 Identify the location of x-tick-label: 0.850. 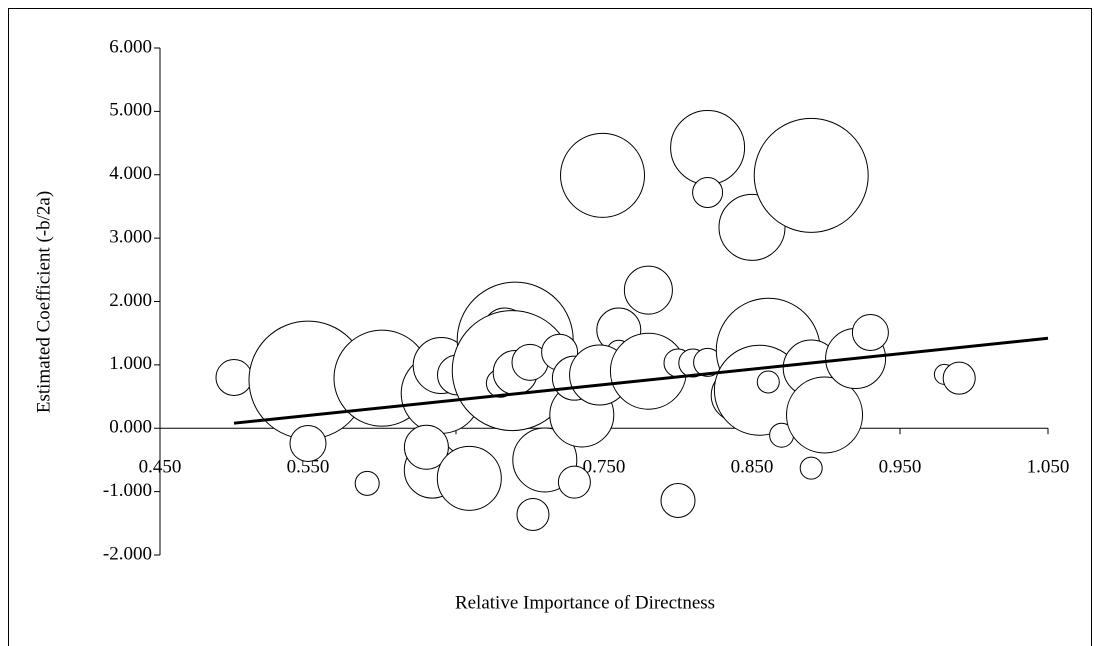
(752, 467).